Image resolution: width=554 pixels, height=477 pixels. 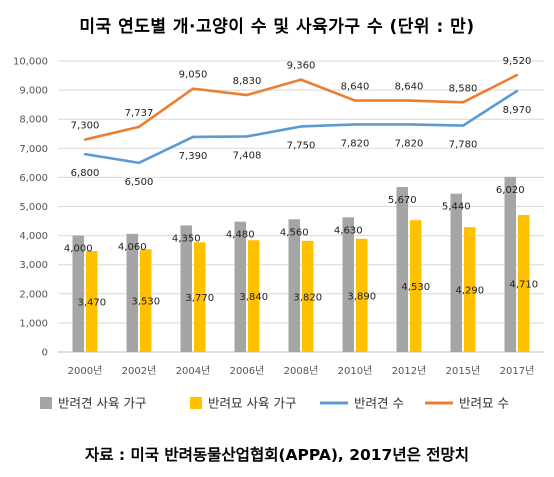 I want to click on data-label: 7,780, so click(x=463, y=145).